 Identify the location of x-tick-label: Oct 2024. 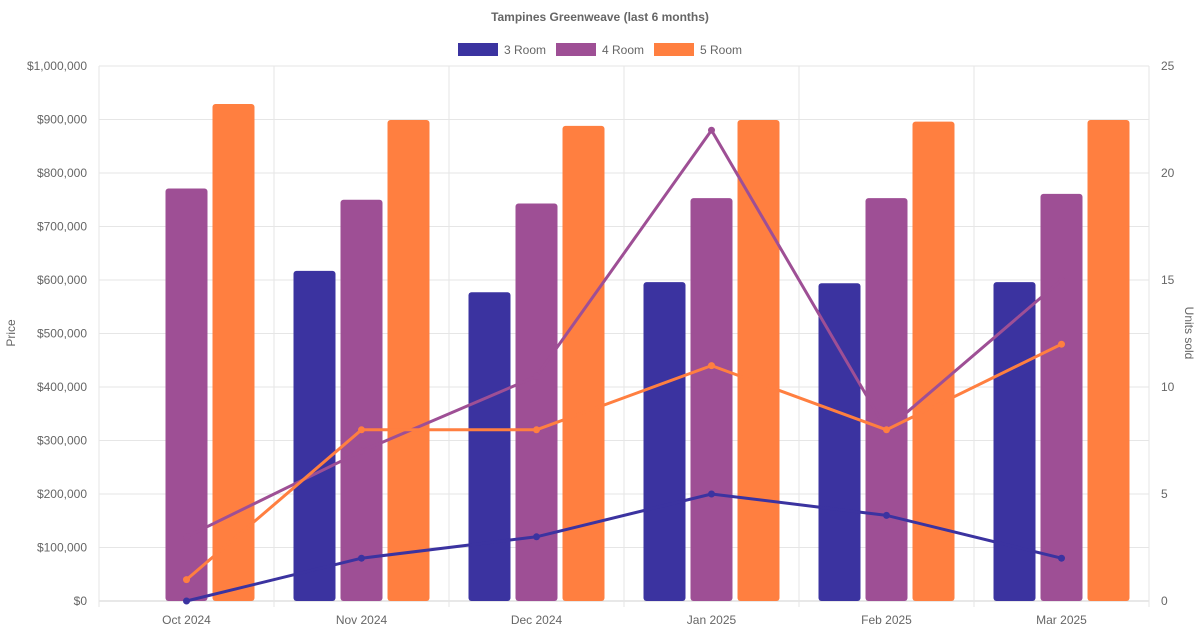
(186, 620).